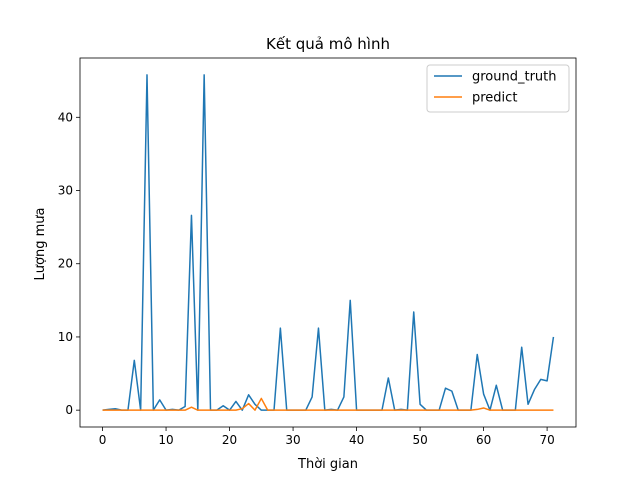 The image size is (640, 480). Describe the element at coordinates (328, 404) in the screenshot. I see `series-line-predict` at that location.